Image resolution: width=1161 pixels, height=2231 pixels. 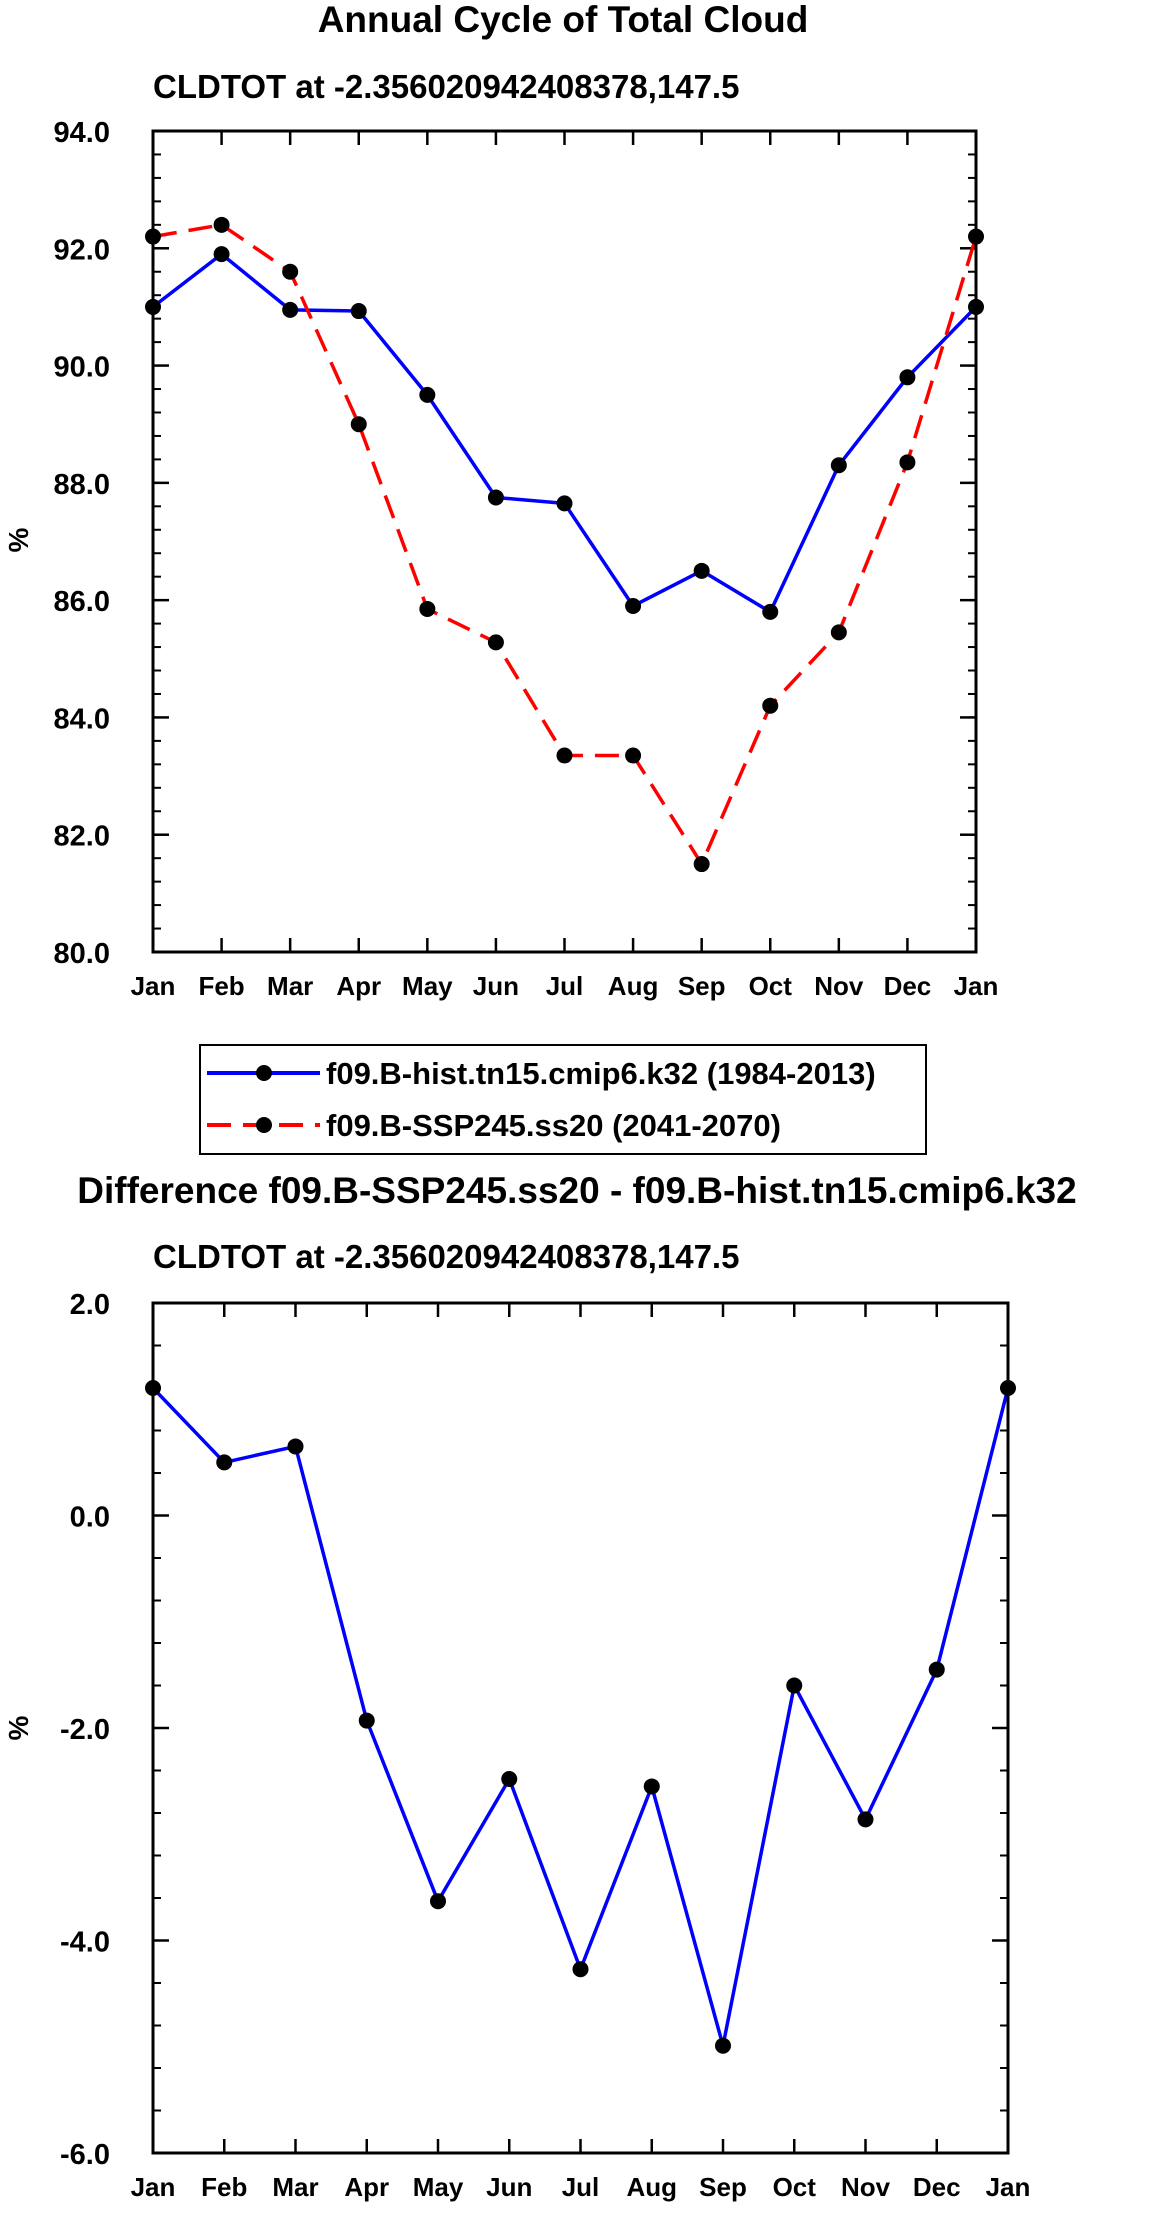 What do you see at coordinates (509, 2187) in the screenshot?
I see `chart2-xtick-label: Jun` at bounding box center [509, 2187].